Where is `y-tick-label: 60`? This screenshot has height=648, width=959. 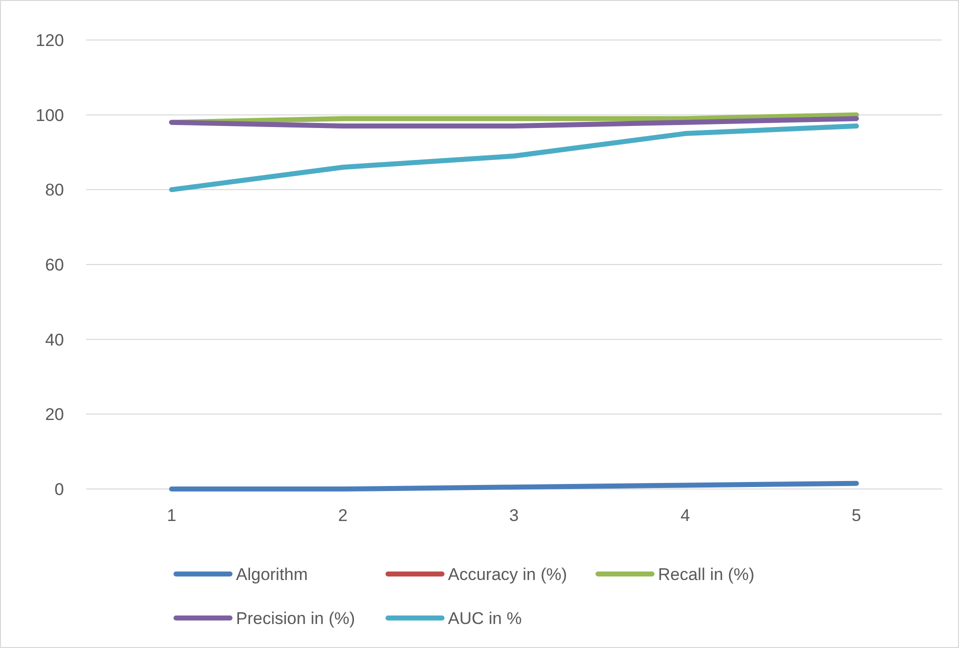 y-tick-label: 60 is located at coordinates (54, 264).